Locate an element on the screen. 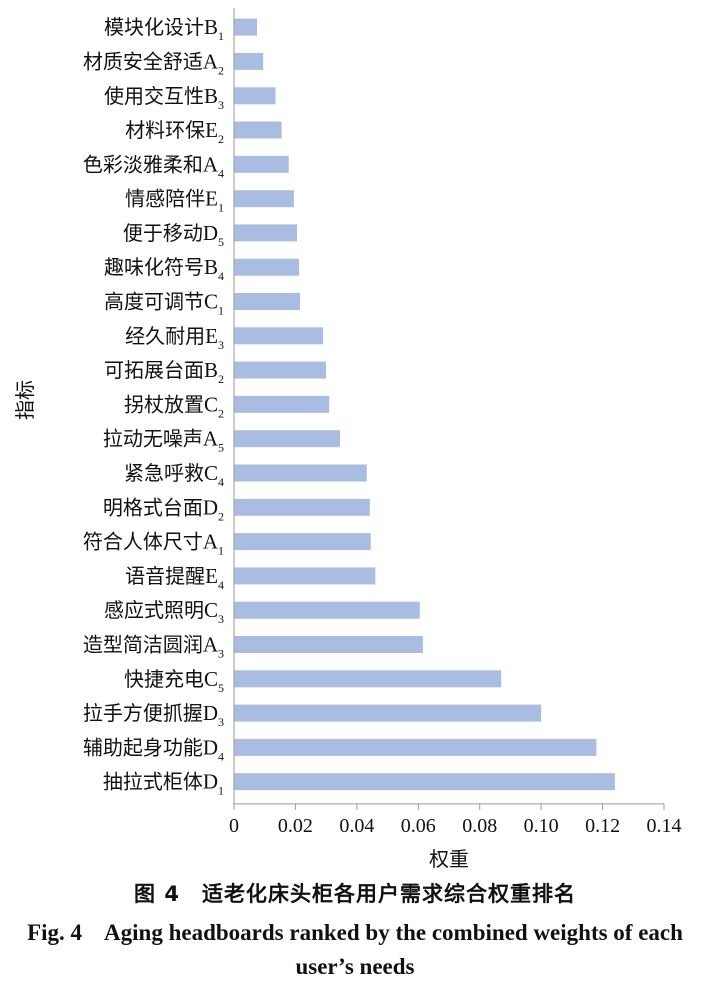 The width and height of the screenshot is (710, 996). category-label: 抽拉式柜体D1 is located at coordinates (163, 784).